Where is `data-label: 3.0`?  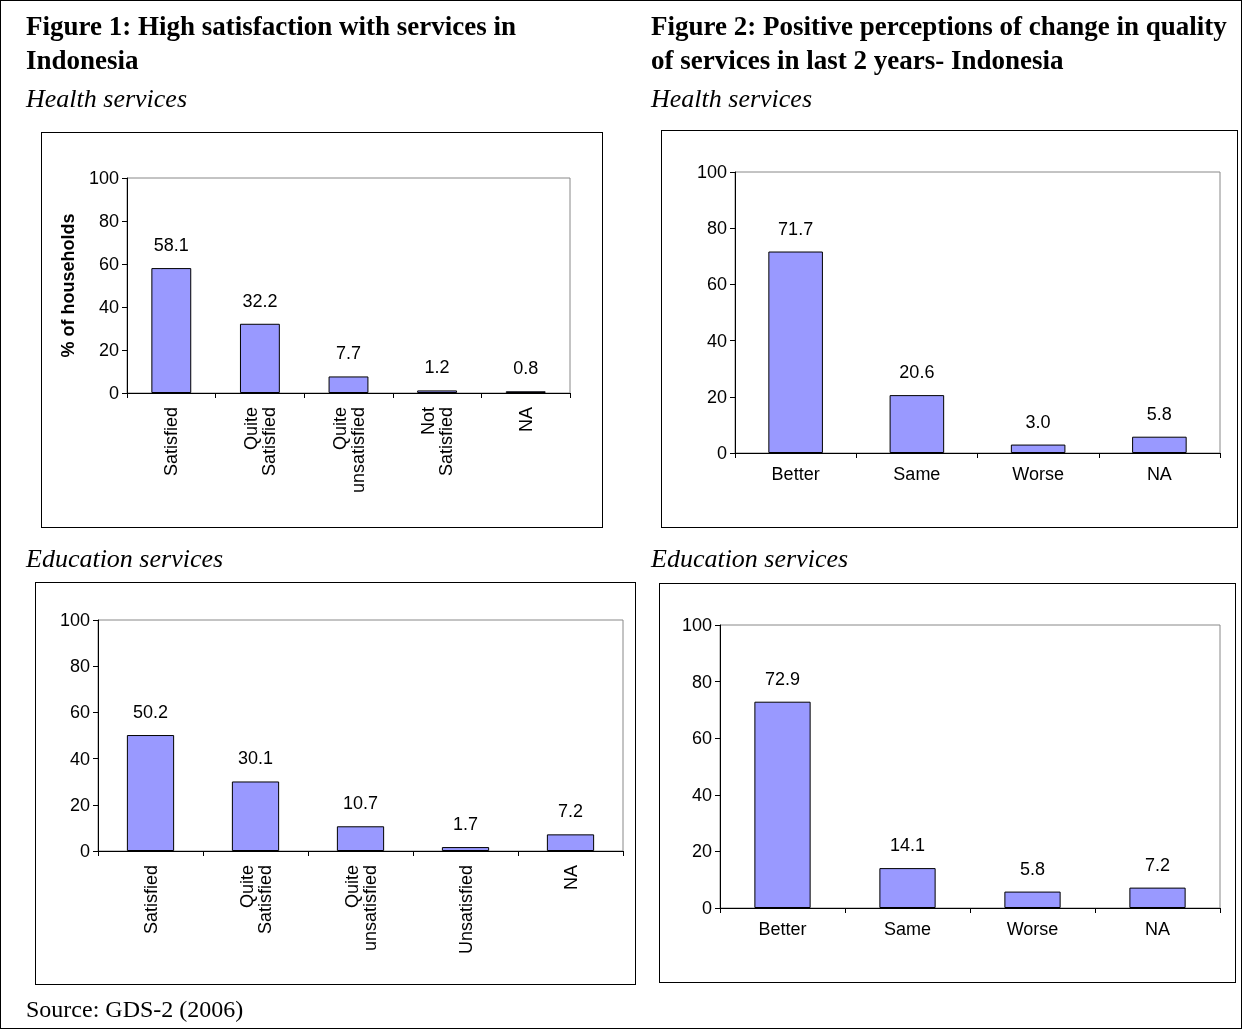 data-label: 3.0 is located at coordinates (1038, 421).